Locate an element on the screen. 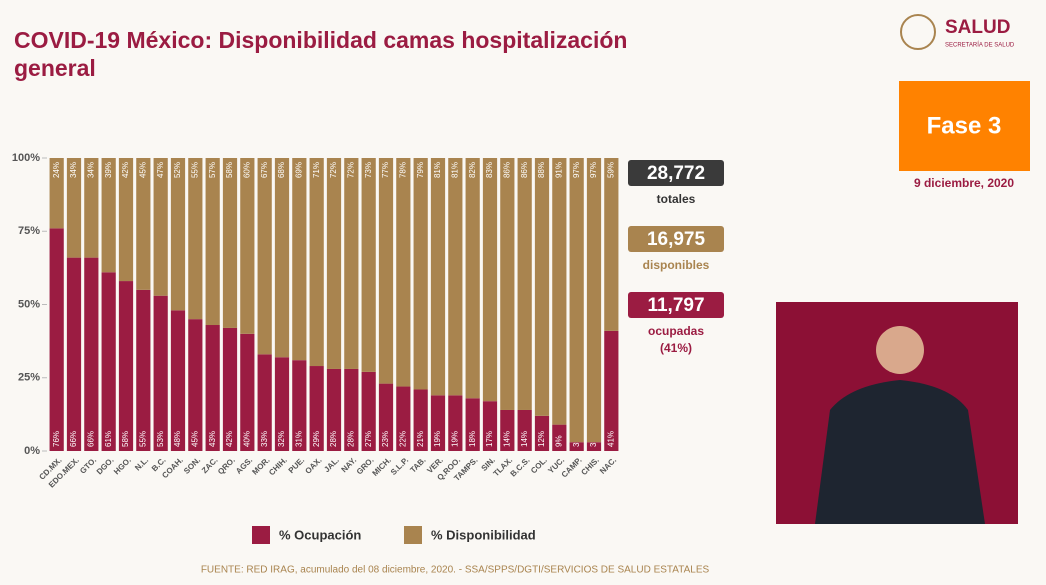 The height and width of the screenshot is (585, 1046). interpreter is located at coordinates (900, 452).